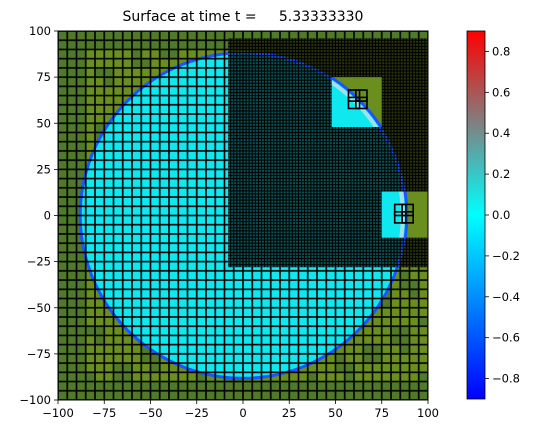  What do you see at coordinates (35, 400) in the screenshot?
I see `y-tick-label: −100` at bounding box center [35, 400].